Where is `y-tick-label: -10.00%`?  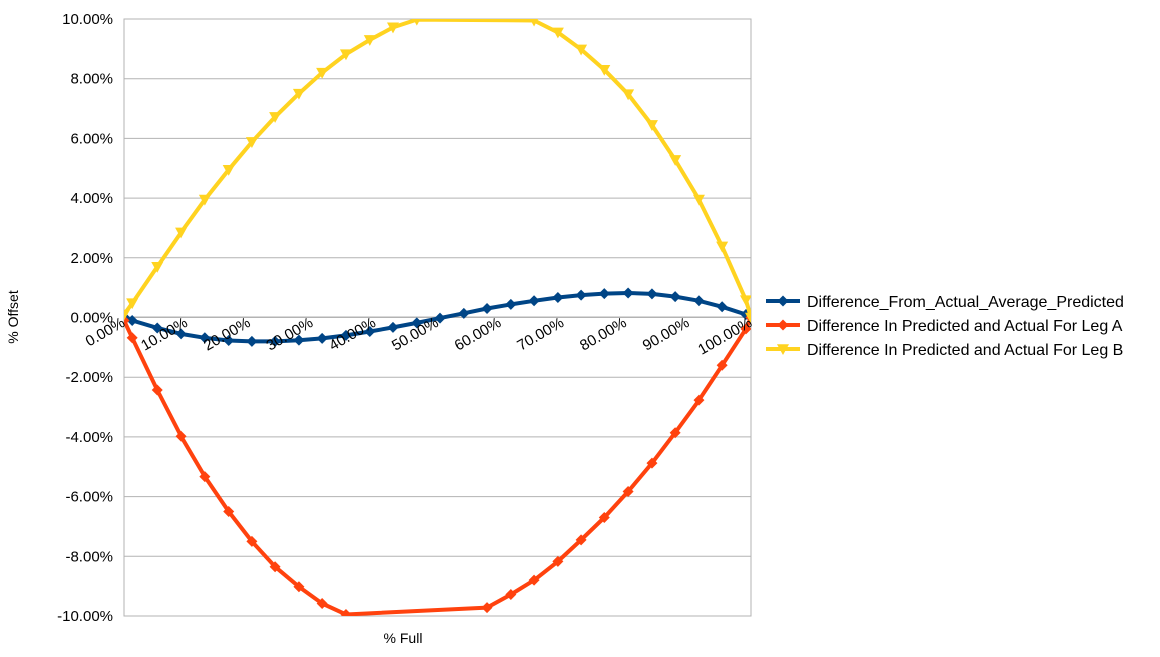
y-tick-label: -10.00% is located at coordinates (85, 616).